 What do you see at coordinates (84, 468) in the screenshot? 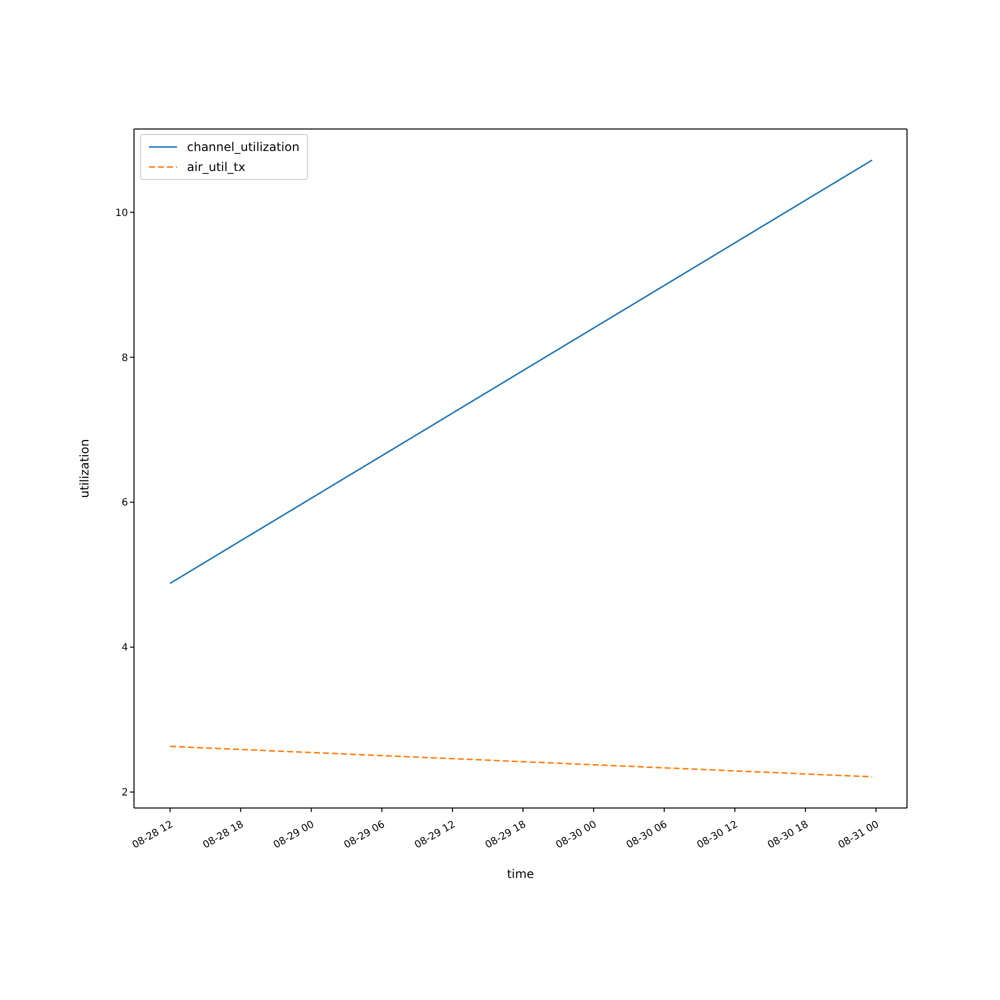
I see `y-axis-title: utilization` at bounding box center [84, 468].